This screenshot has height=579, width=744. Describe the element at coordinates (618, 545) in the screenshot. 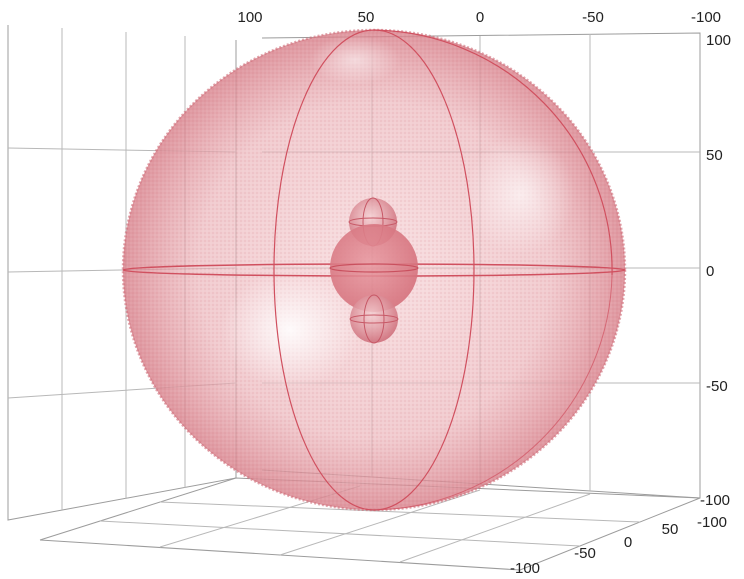

I see `floor-axis-labels: -100 -50 0 50 -100` at that location.